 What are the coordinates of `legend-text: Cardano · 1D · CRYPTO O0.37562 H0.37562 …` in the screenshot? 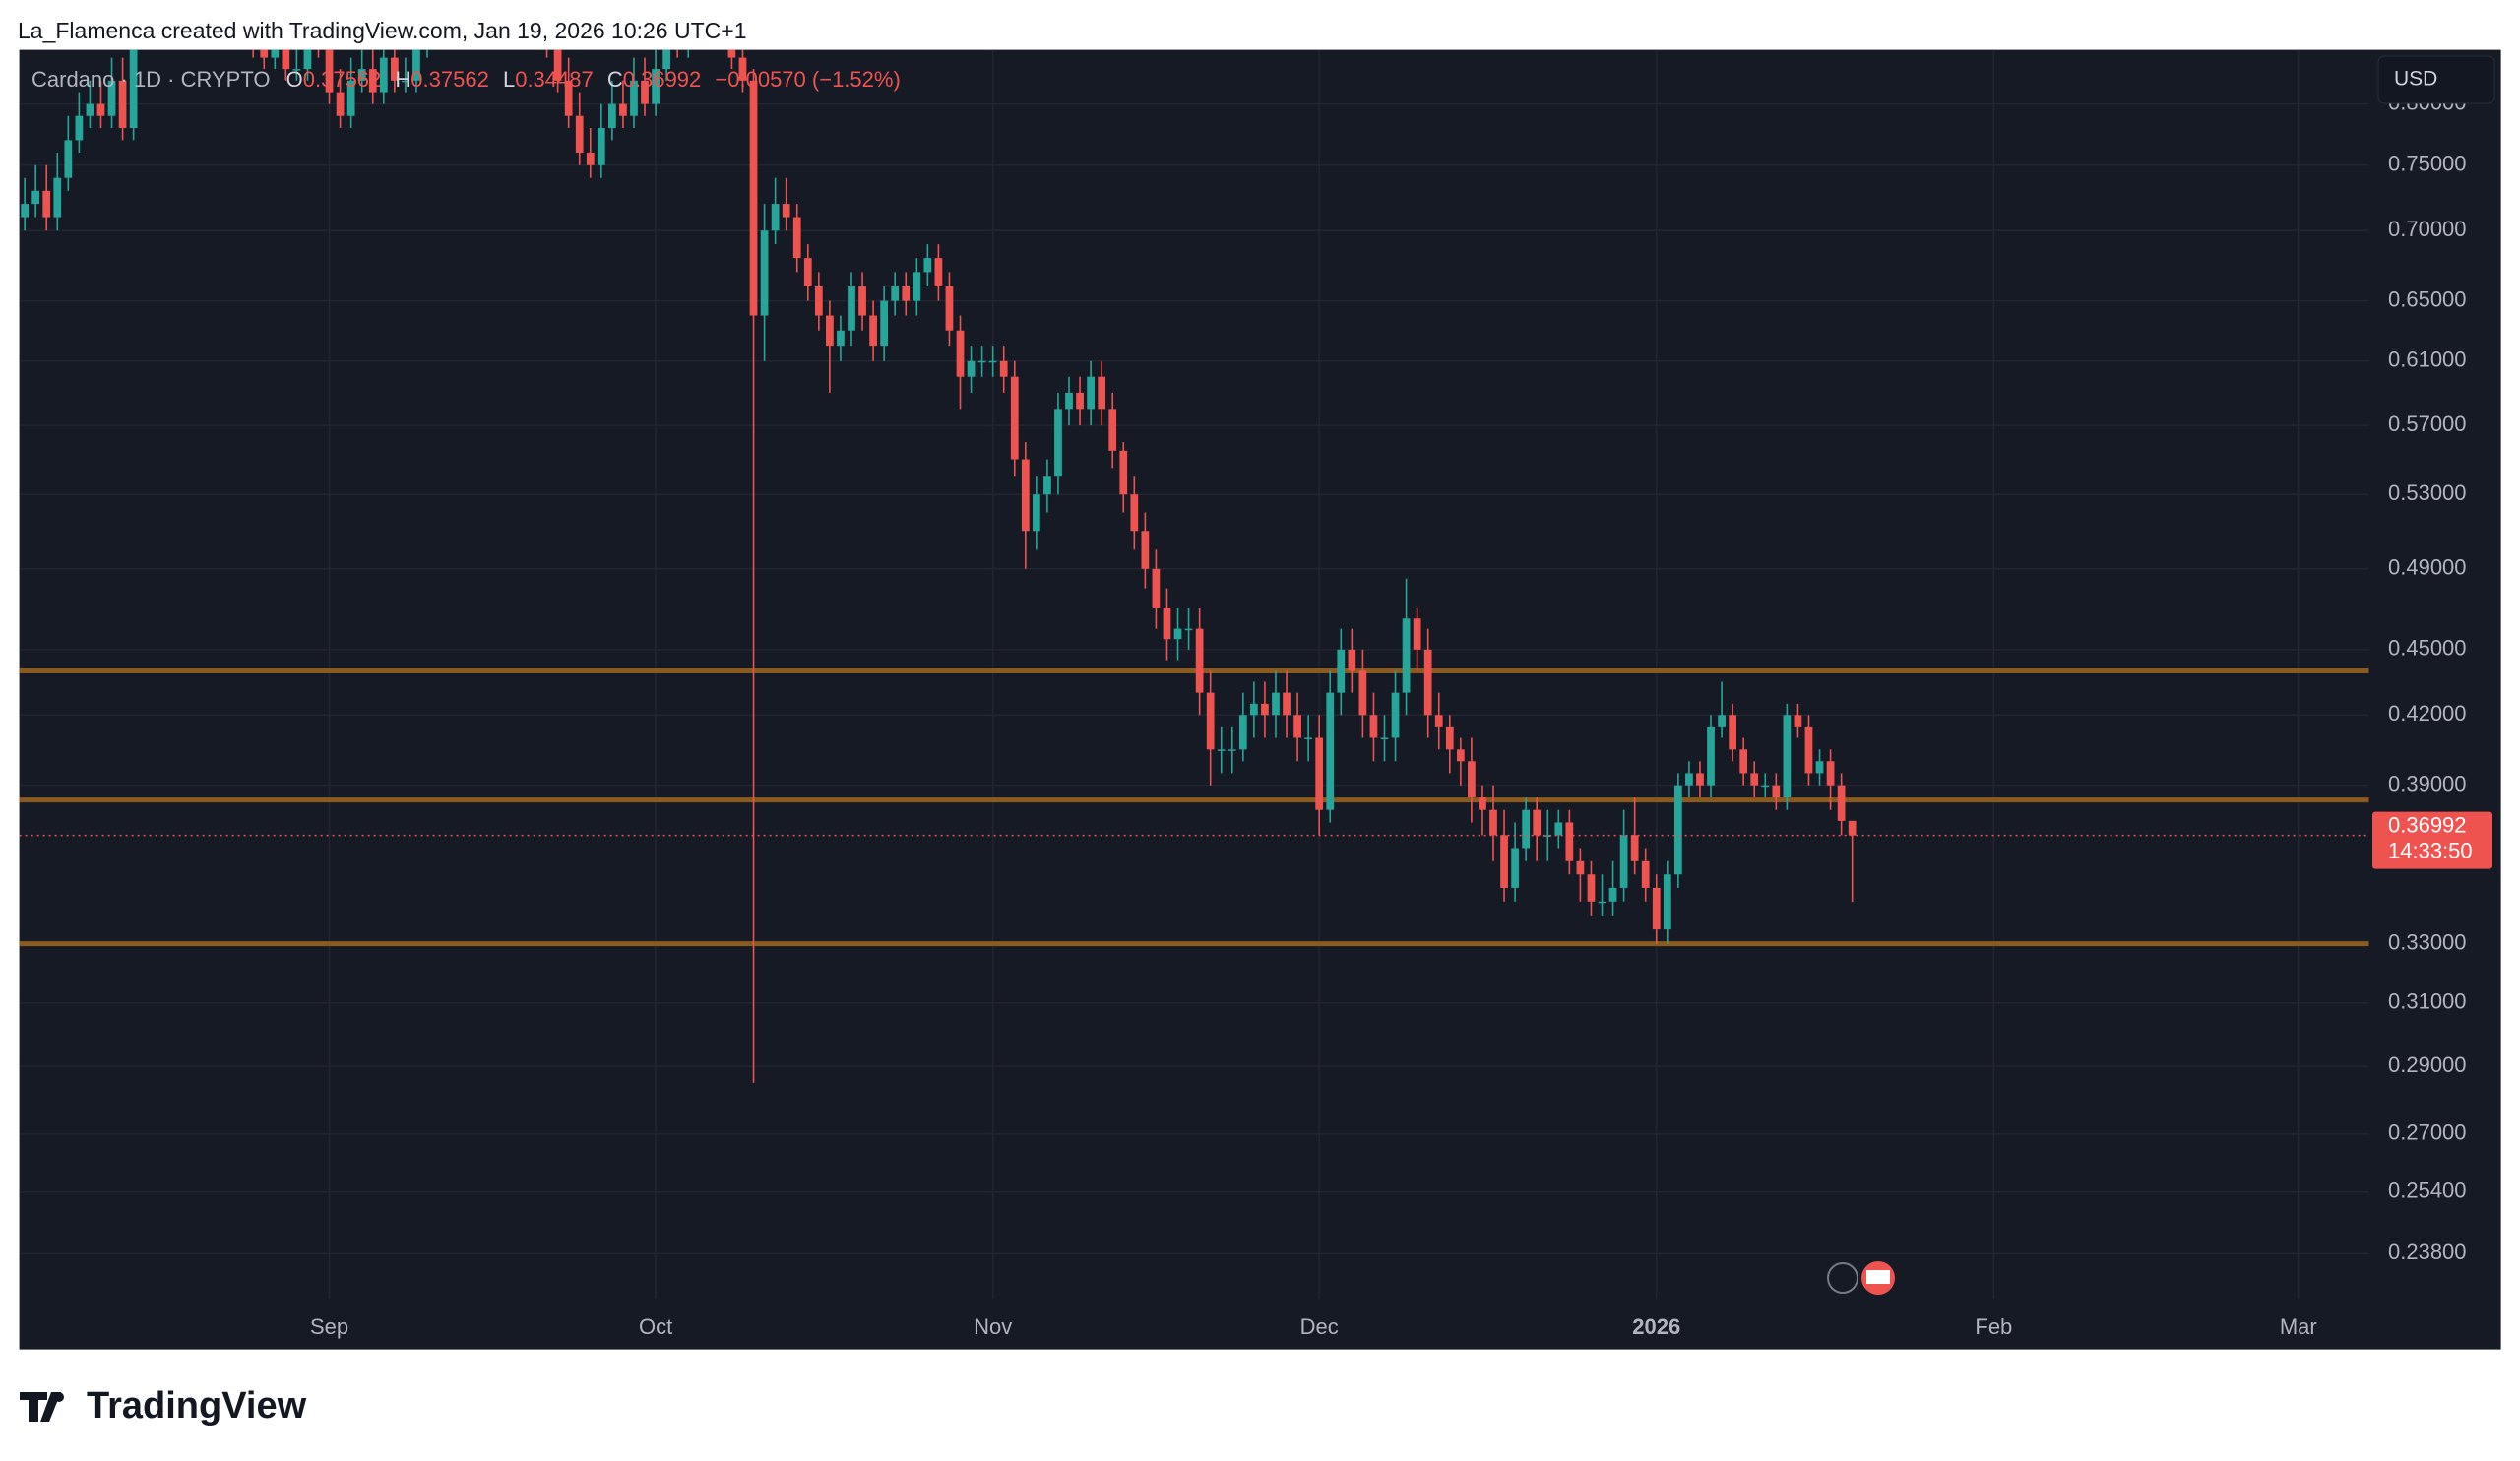 It's located at (466, 79).